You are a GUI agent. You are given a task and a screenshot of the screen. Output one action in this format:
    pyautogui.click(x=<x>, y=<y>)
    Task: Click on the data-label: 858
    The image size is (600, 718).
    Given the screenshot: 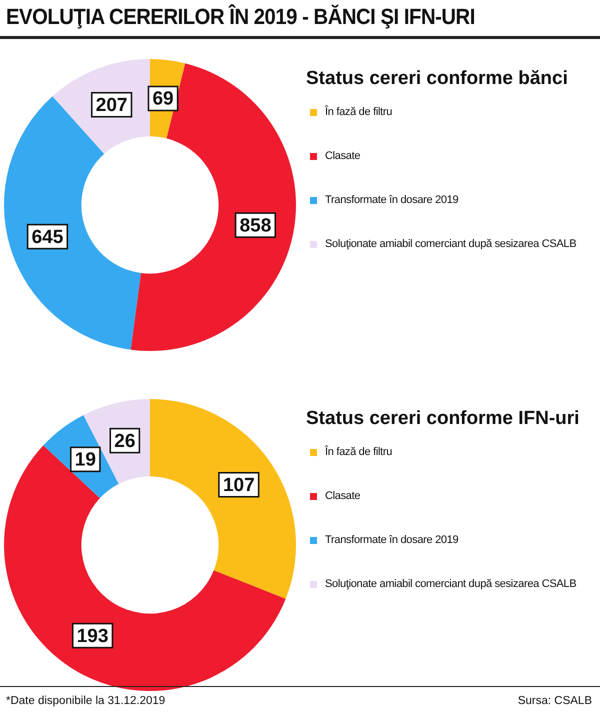 What is the action you would take?
    pyautogui.click(x=256, y=225)
    